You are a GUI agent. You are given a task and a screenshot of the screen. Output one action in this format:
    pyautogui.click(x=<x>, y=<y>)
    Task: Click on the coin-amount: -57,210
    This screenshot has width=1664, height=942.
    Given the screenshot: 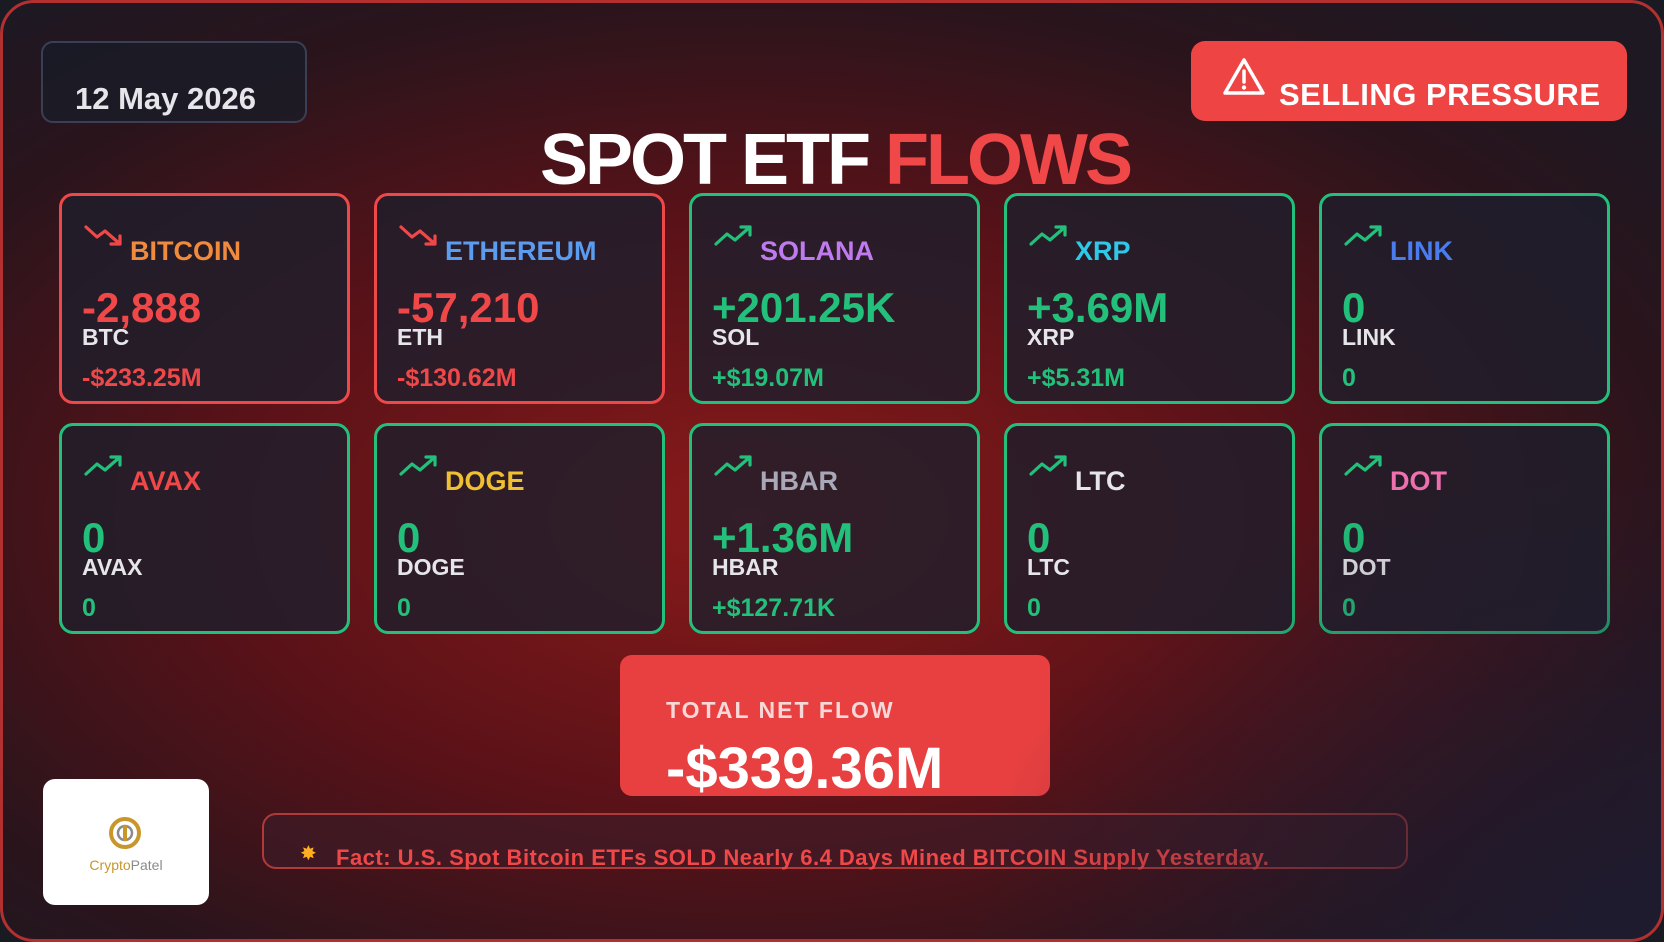 What is the action you would take?
    pyautogui.click(x=468, y=307)
    